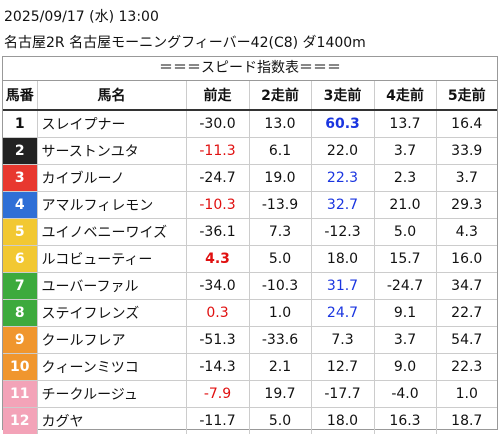 The image size is (502, 434). What do you see at coordinates (217, 420) in the screenshot?
I see `speed-index: -11.7` at bounding box center [217, 420].